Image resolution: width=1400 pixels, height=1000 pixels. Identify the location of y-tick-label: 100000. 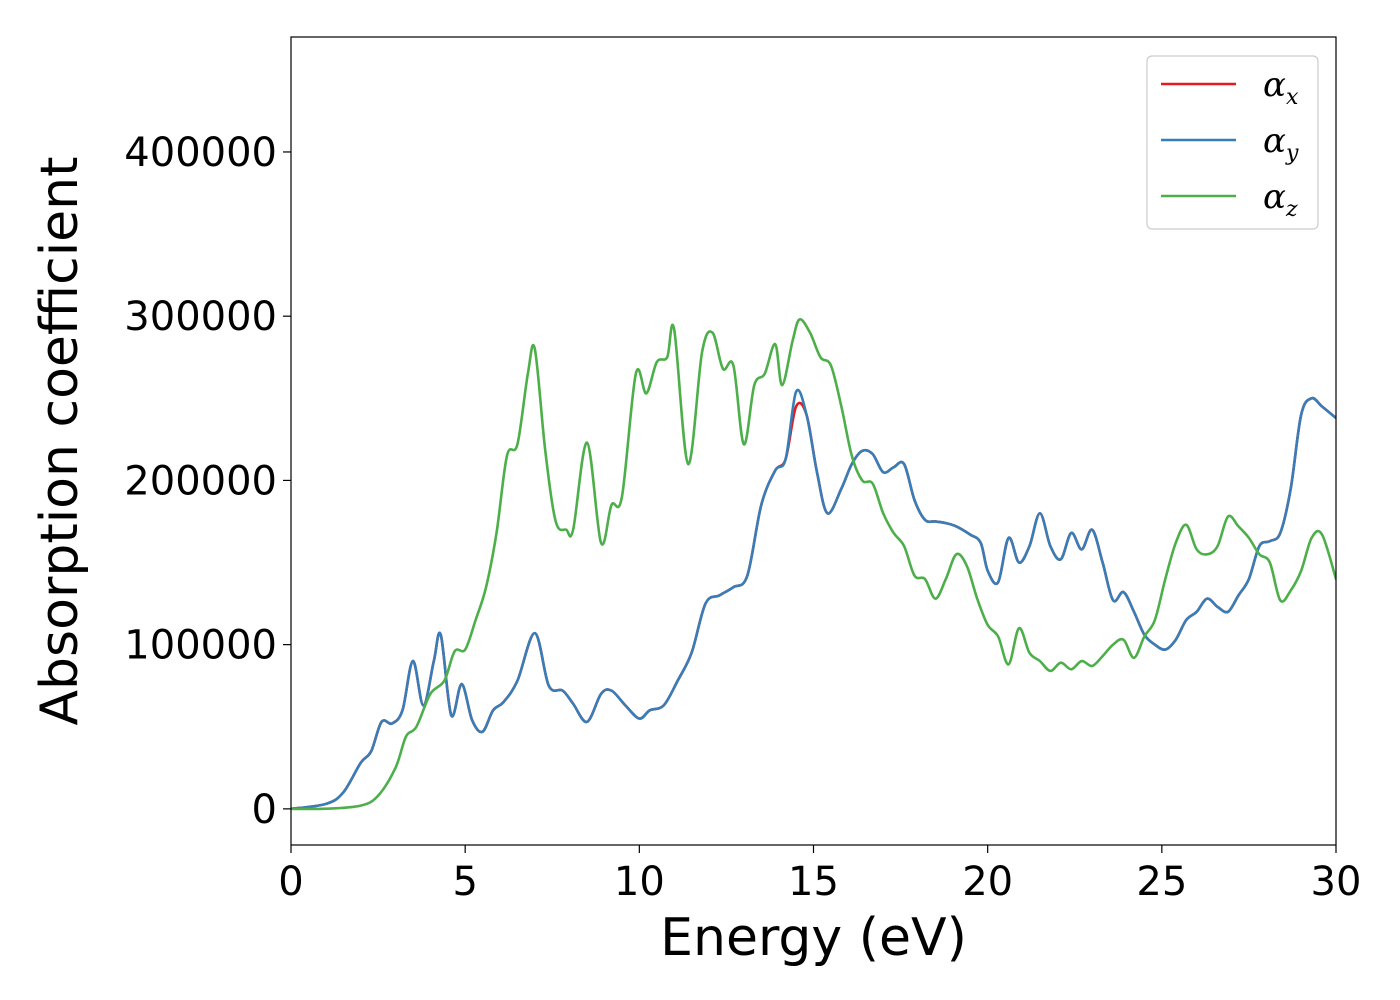
(200, 646).